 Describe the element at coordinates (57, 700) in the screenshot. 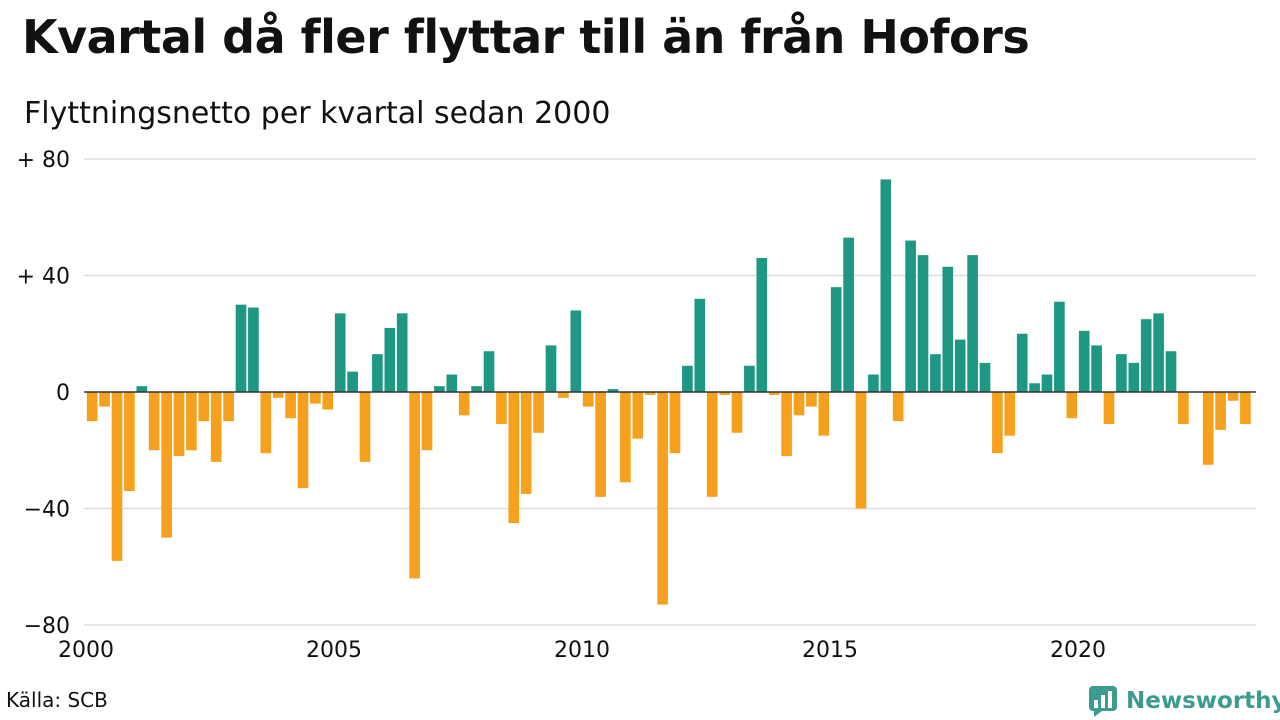

I see `source-note: Källa: SCB` at that location.